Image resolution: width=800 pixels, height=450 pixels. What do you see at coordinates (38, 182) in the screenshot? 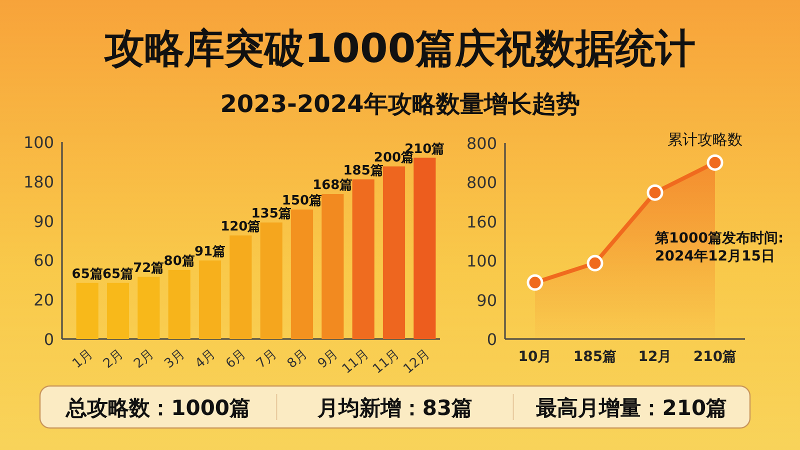
I see `text: 180` at bounding box center [38, 182].